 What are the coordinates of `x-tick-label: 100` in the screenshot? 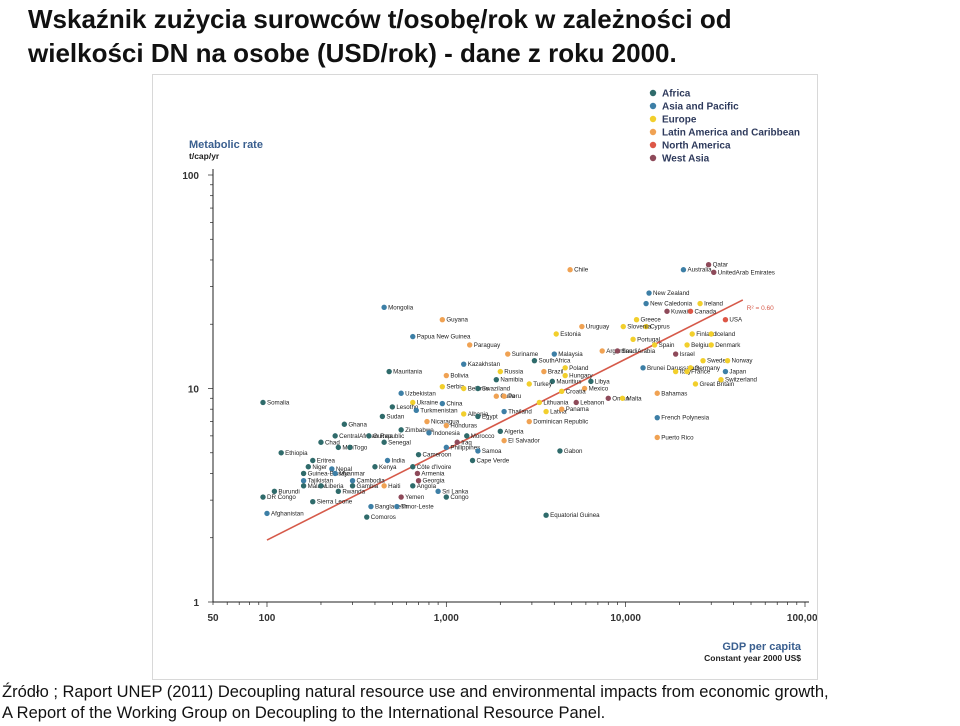 It's located at (267, 618).